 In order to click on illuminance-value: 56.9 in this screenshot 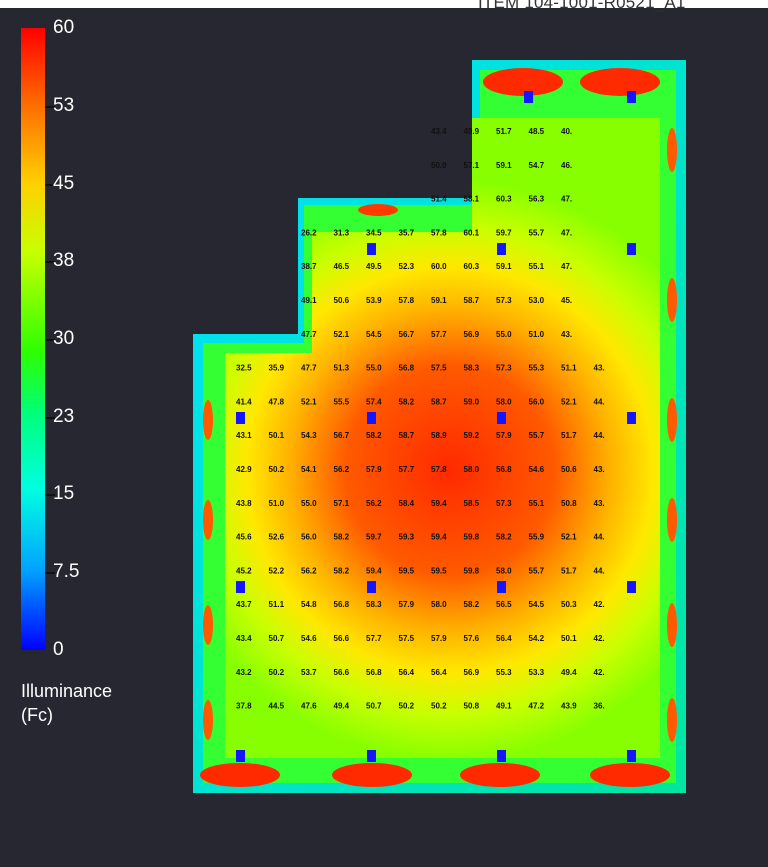, I will do `click(472, 334)`.